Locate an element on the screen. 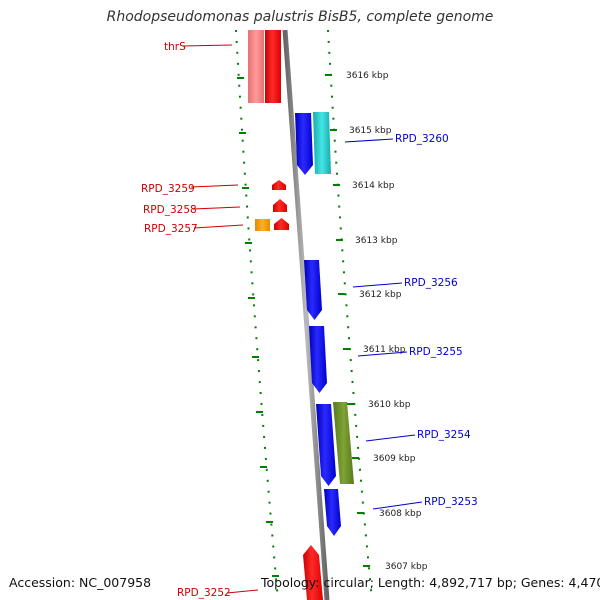 The width and height of the screenshot is (600, 600). scale-tick-label: 3609 kbp is located at coordinates (394, 459).